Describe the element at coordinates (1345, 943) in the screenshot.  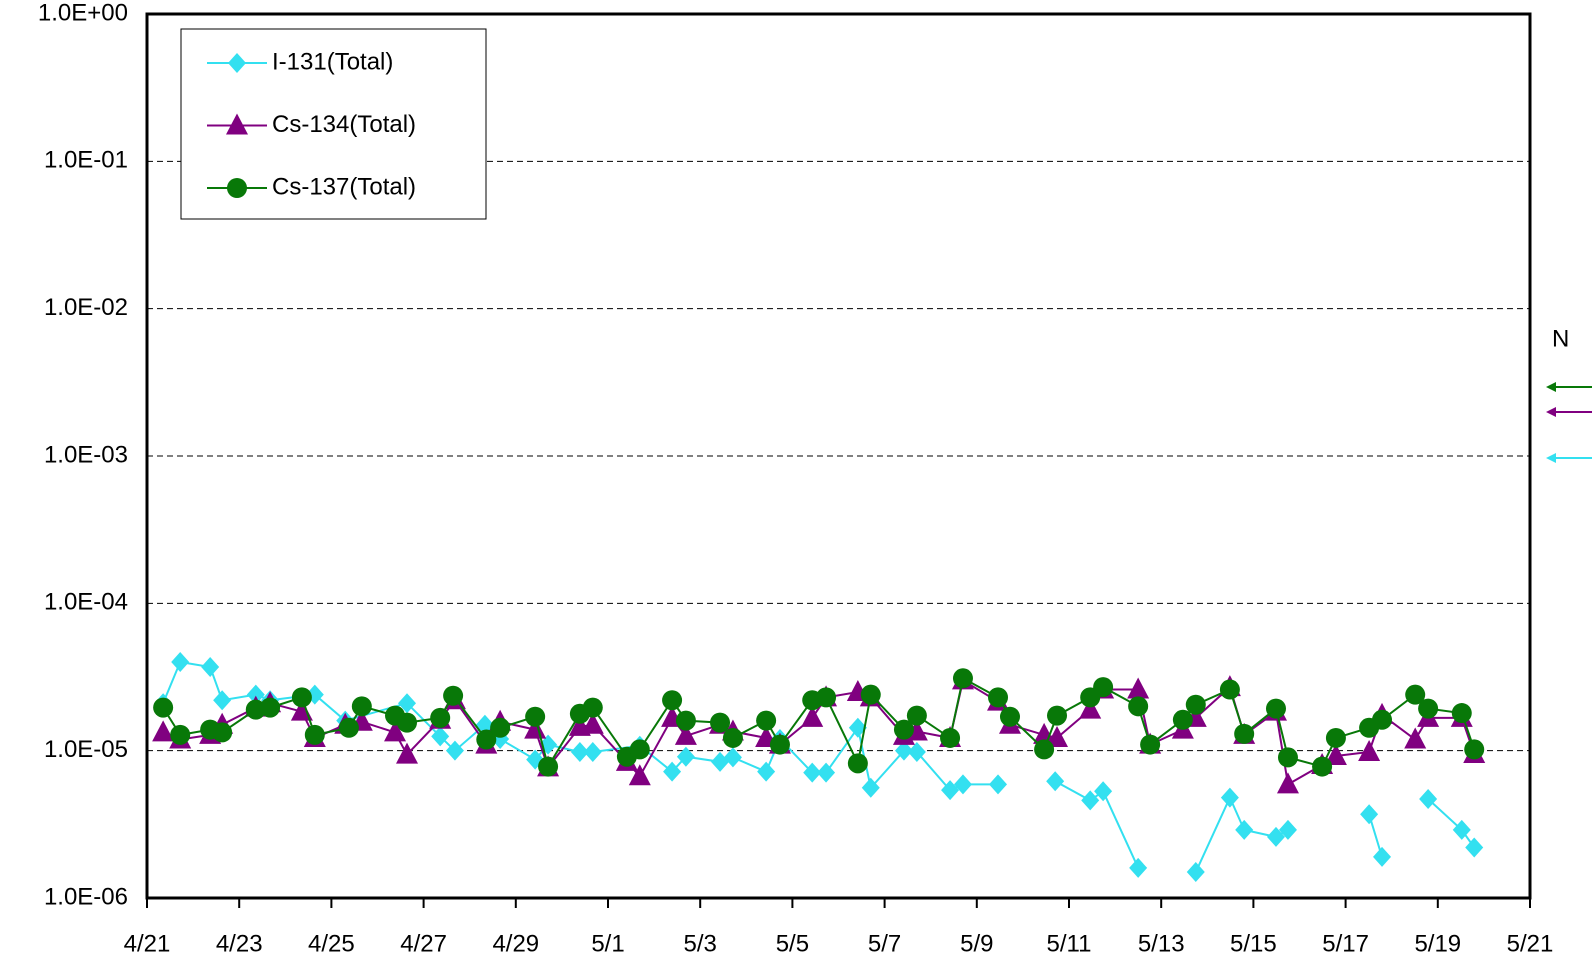
I see `x-tick-label: 5/17` at that location.